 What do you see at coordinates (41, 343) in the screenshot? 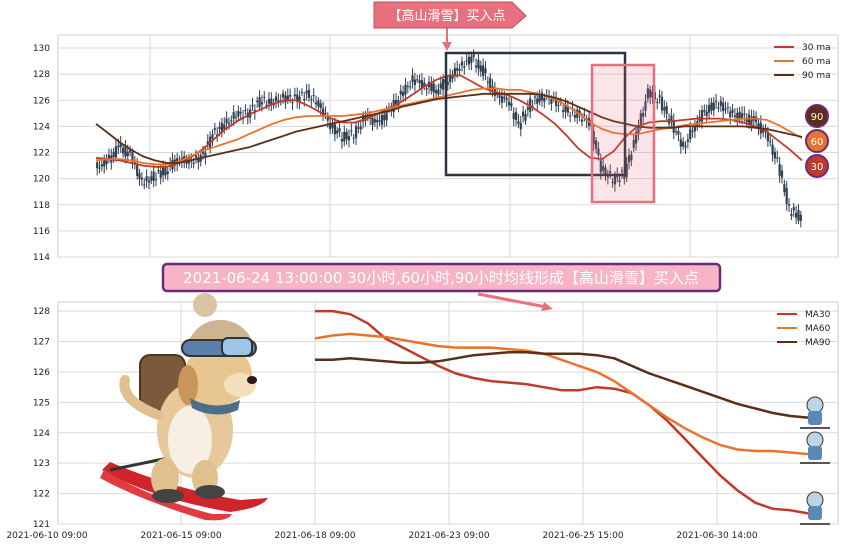
I see `bottom-y-tick-label: 127` at bounding box center [41, 343].